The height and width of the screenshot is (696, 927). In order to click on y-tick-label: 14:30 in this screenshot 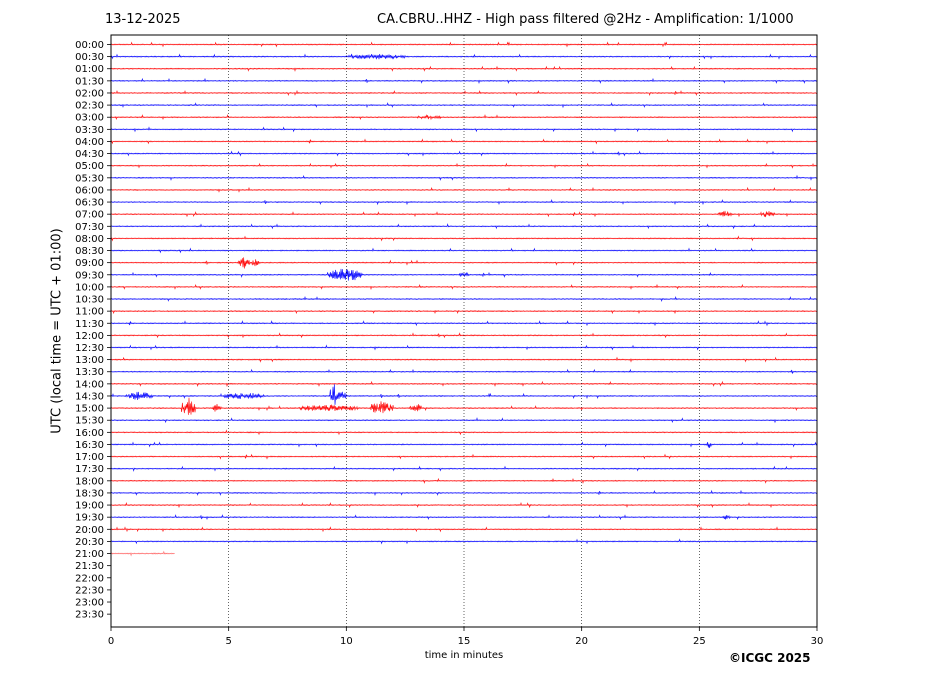, I will do `click(89, 396)`.